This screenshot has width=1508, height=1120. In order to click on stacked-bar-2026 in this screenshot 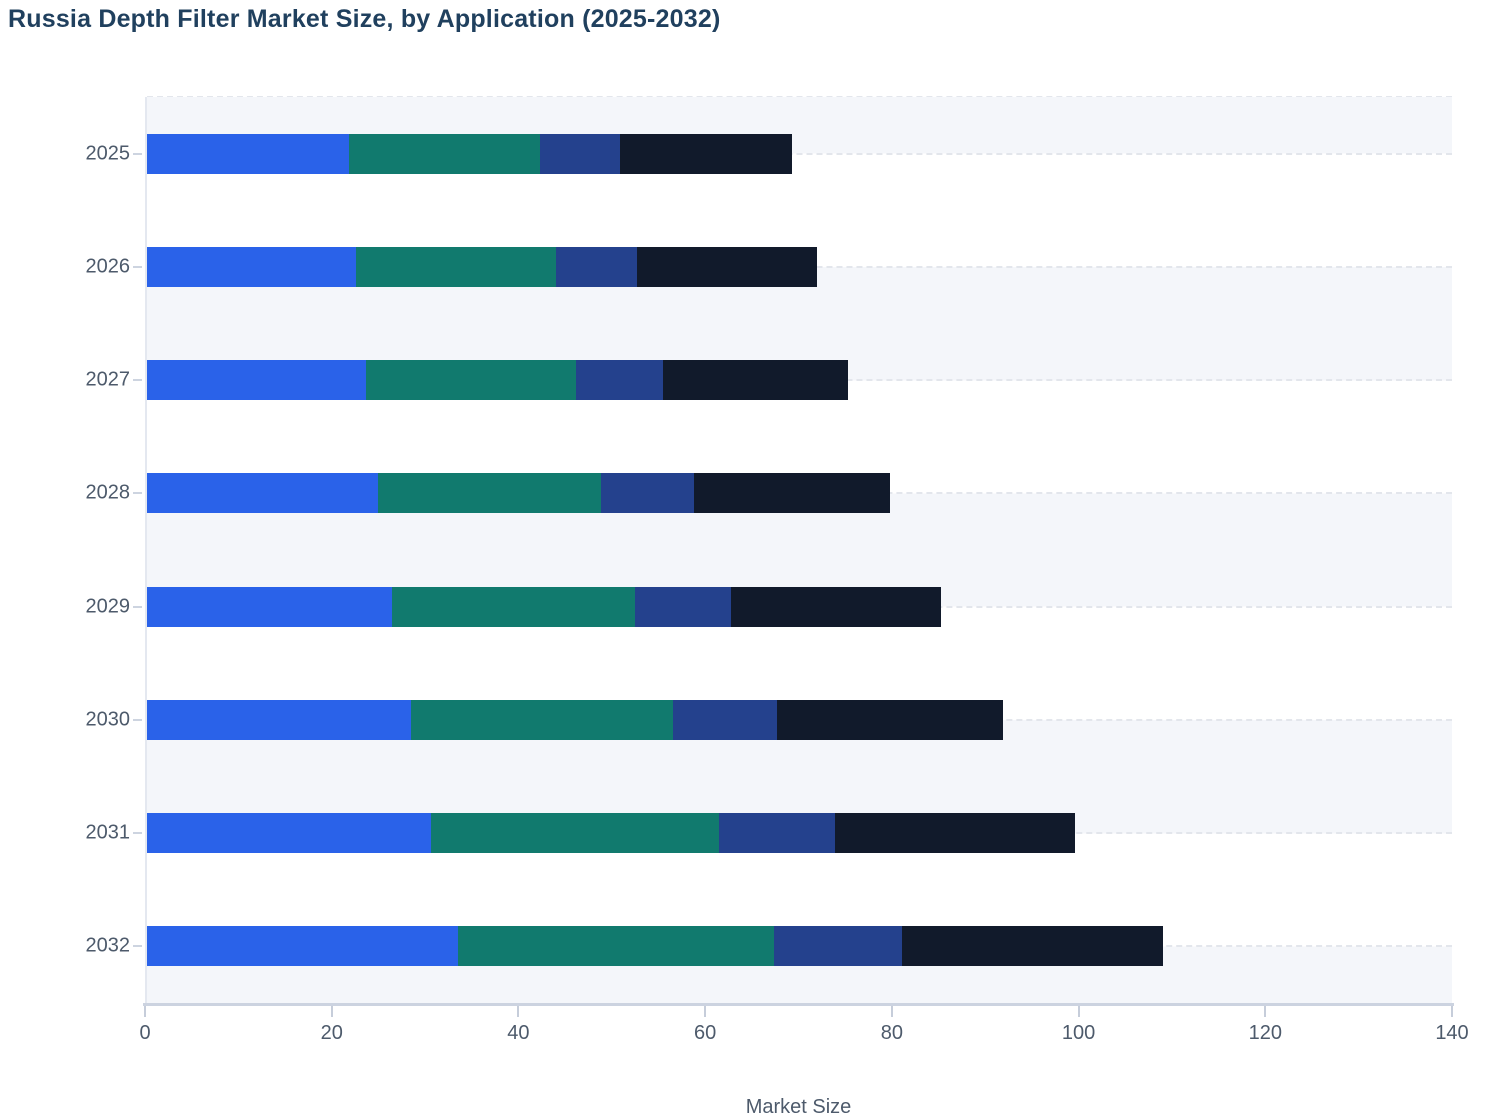, I will do `click(799, 266)`.